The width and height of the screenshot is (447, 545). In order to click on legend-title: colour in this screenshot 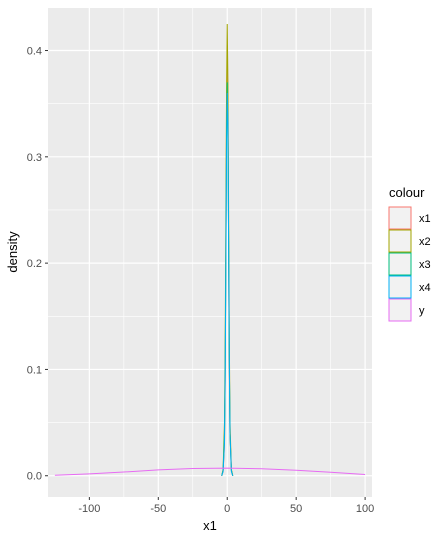, I will do `click(407, 192)`.